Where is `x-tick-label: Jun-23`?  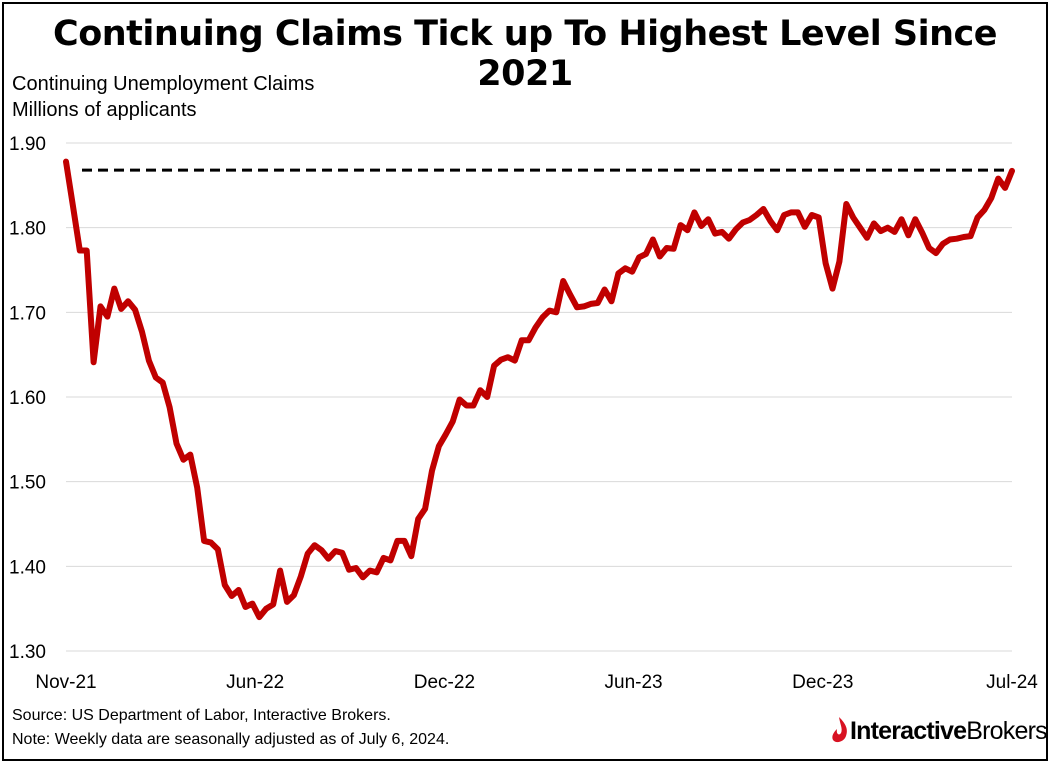 x-tick-label: Jun-23 is located at coordinates (634, 682).